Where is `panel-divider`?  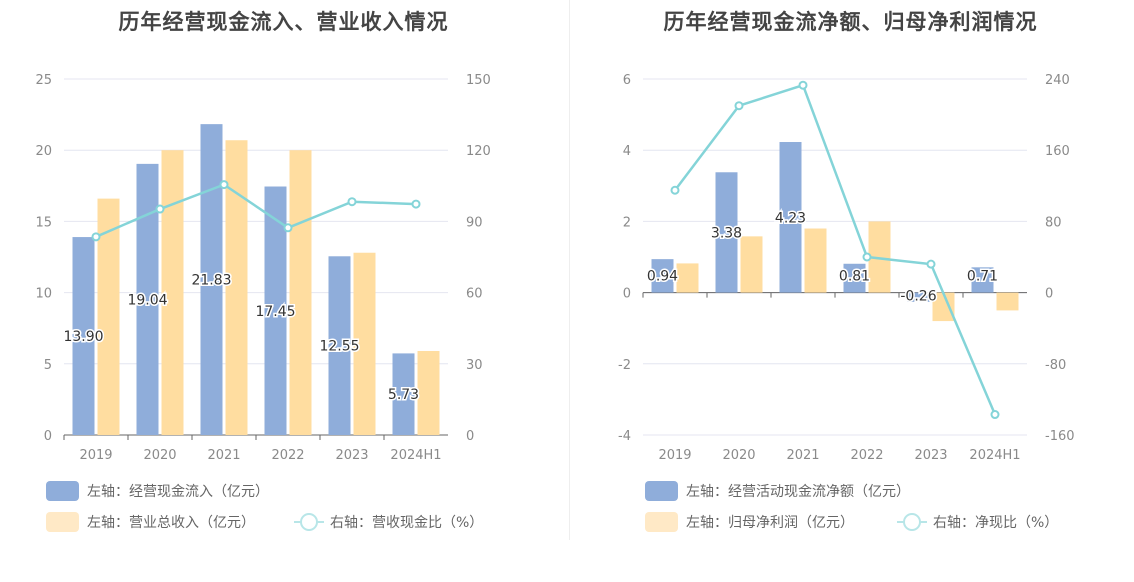 panel-divider is located at coordinates (569, 270).